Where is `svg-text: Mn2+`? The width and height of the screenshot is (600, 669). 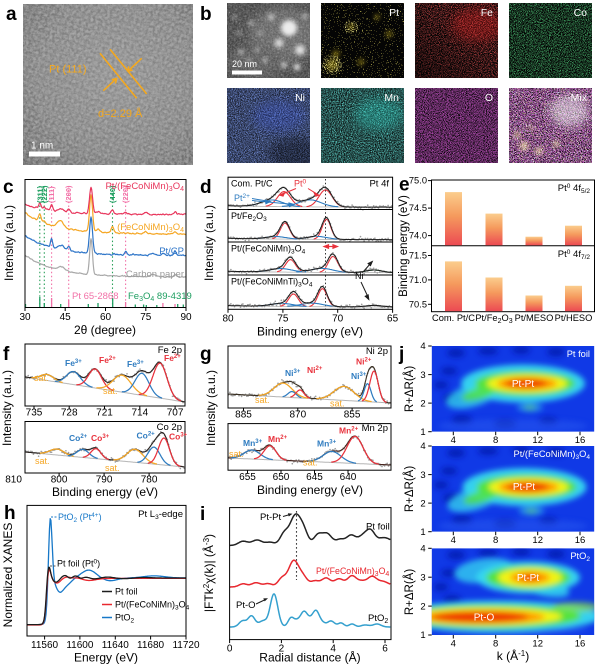
svg-text: Mn2+ is located at coordinates (349, 431).